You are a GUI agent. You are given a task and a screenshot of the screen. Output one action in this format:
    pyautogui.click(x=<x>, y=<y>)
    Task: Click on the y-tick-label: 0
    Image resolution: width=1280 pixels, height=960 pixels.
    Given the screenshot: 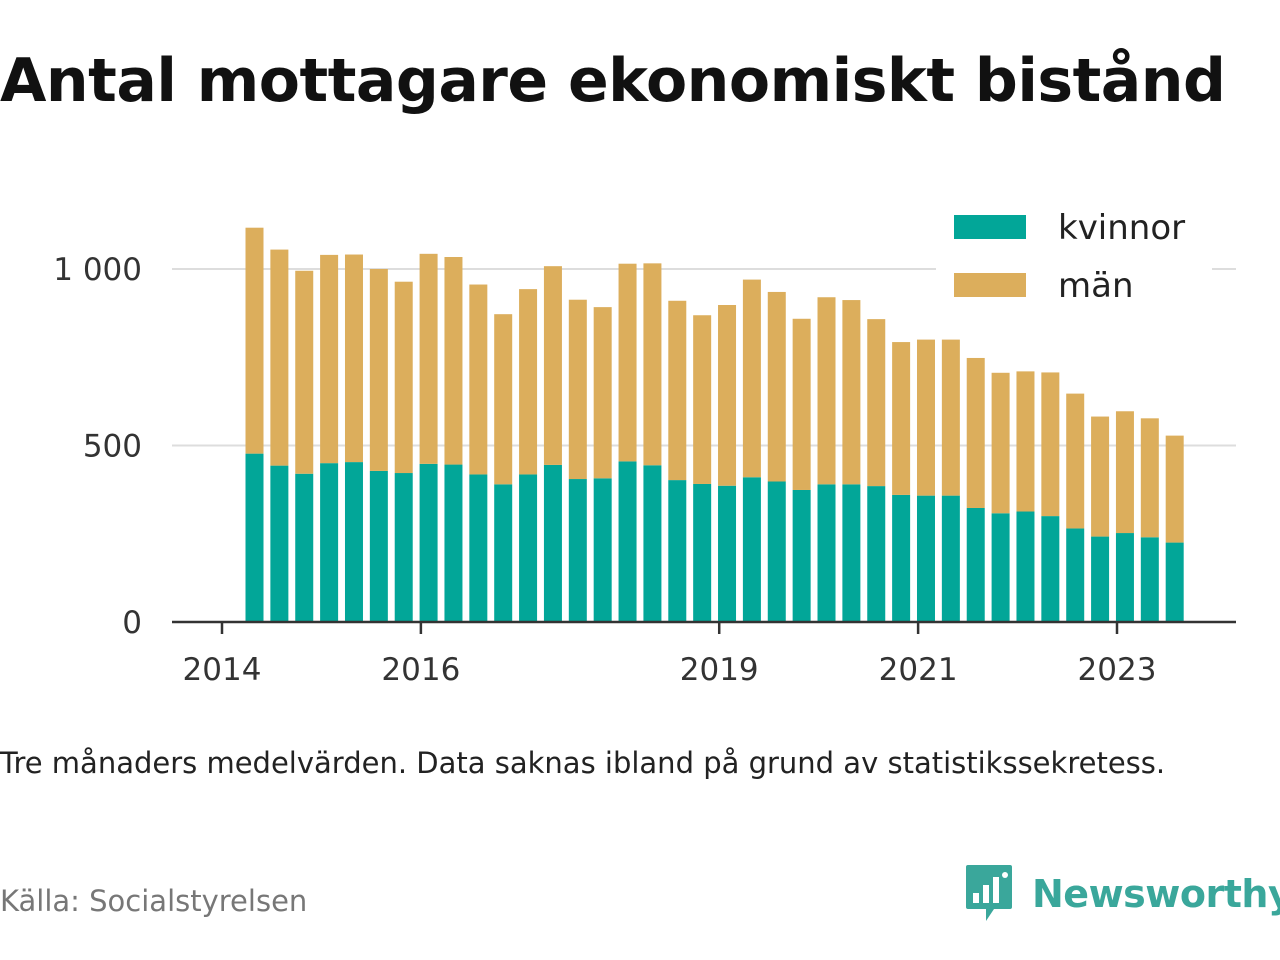 What is the action you would take?
    pyautogui.click(x=132, y=623)
    